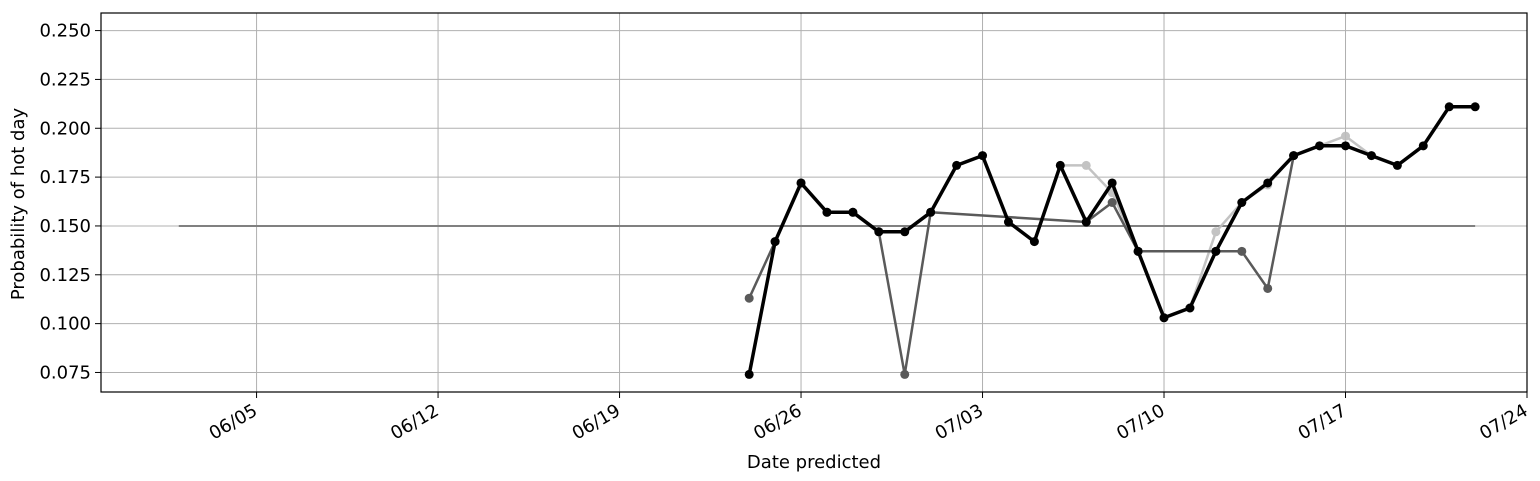 The image size is (1540, 481). What do you see at coordinates (65, 226) in the screenshot?
I see `y-tick-label: 0.150` at bounding box center [65, 226].